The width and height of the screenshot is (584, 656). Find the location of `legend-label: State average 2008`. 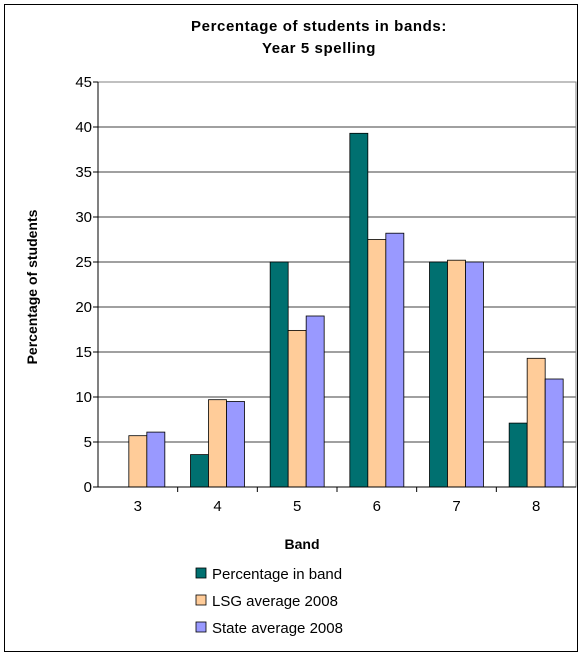

legend-label: State average 2008 is located at coordinates (277, 628).